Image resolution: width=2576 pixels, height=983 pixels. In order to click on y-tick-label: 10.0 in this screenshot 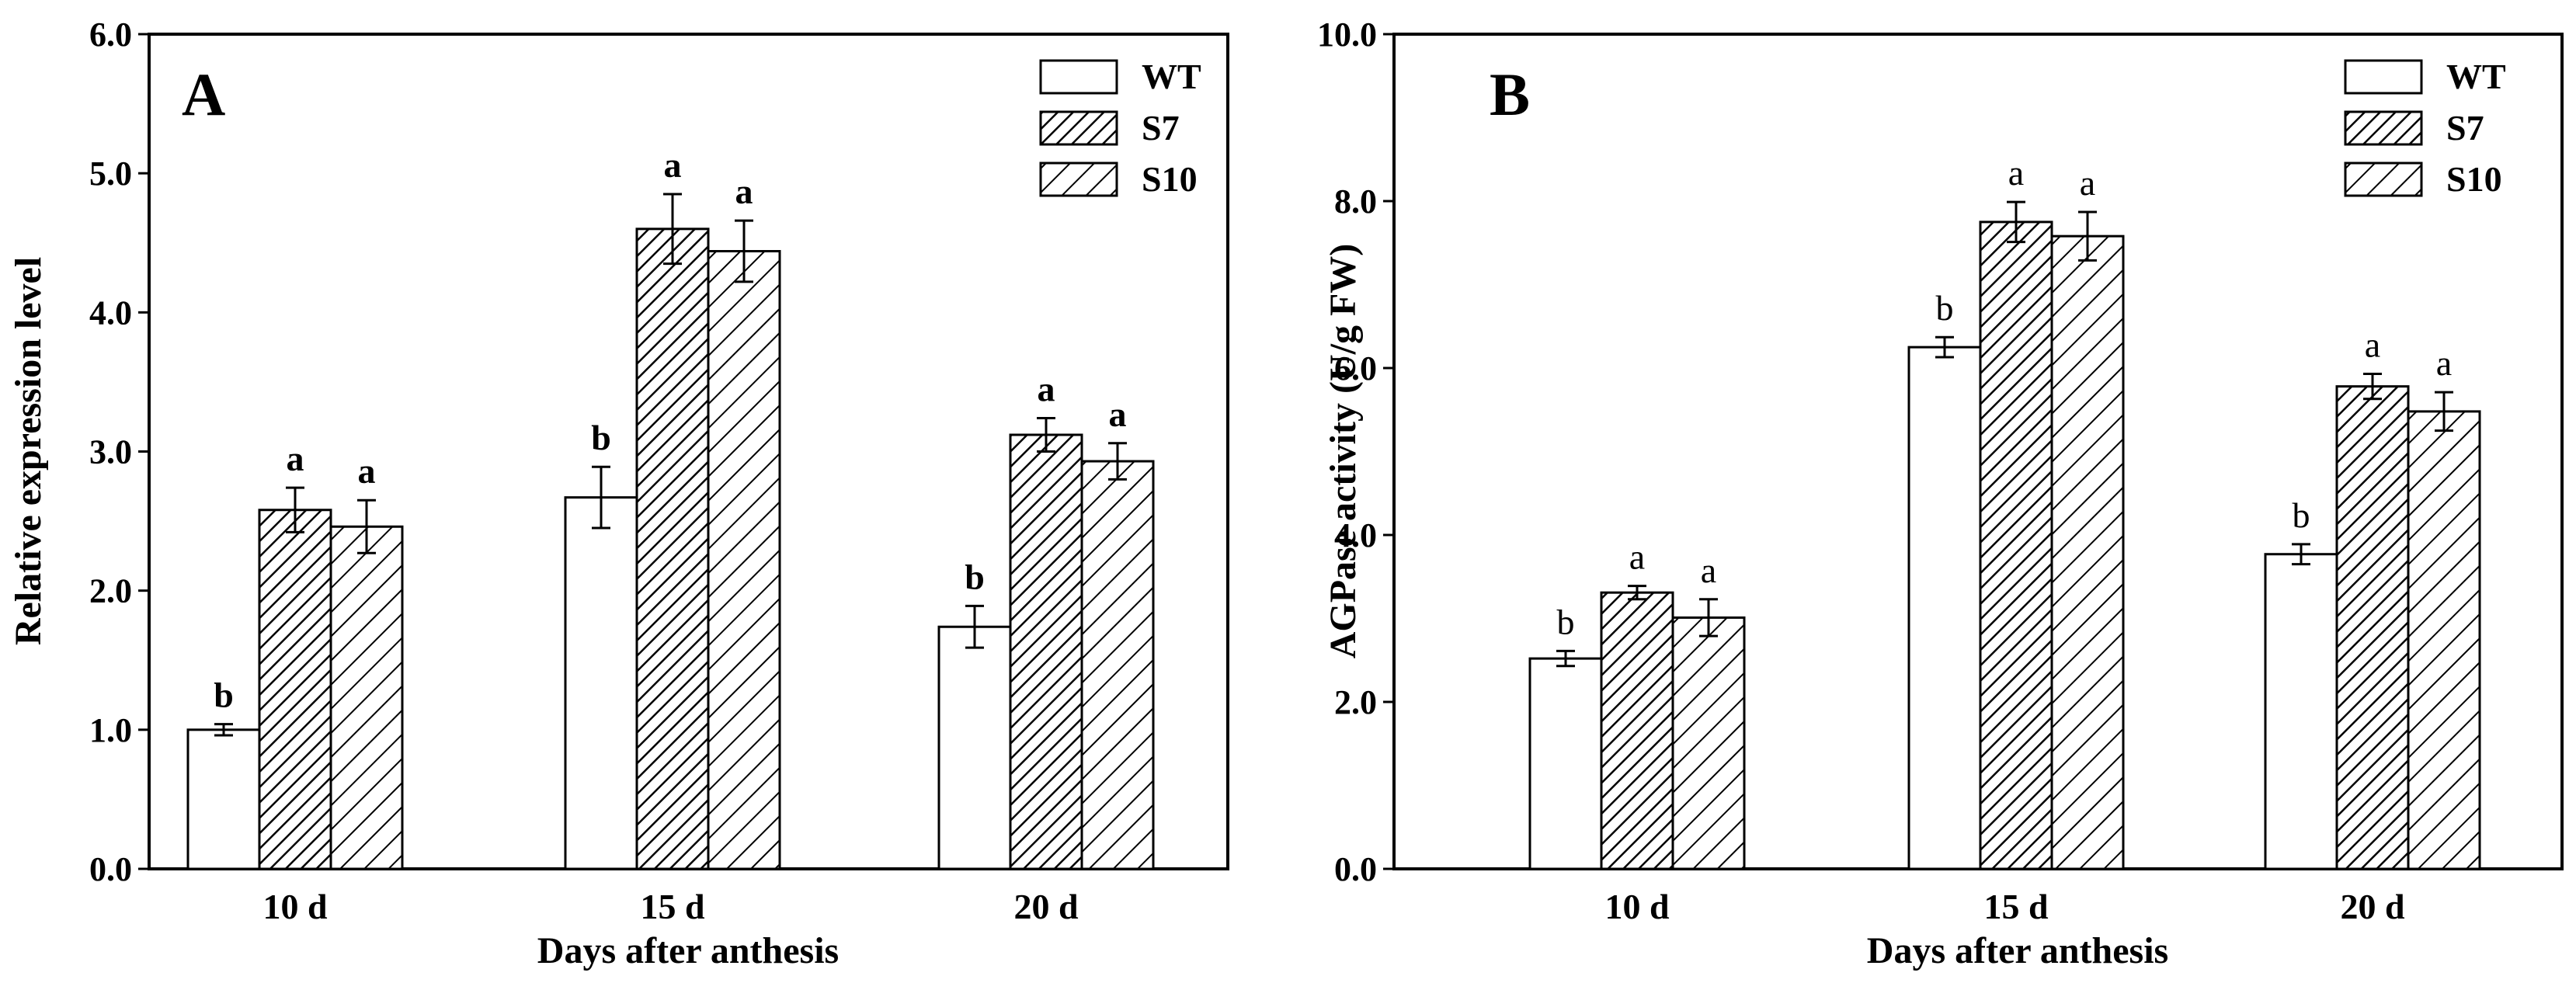, I will do `click(1347, 35)`.